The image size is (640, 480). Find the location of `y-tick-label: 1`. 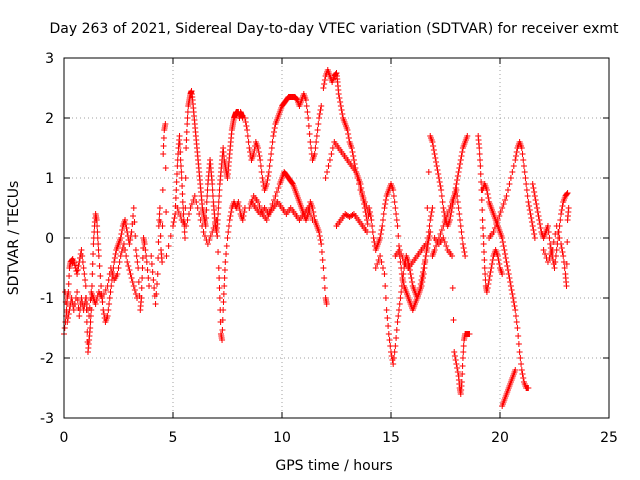

y-tick-label: 1 is located at coordinates (49, 179).